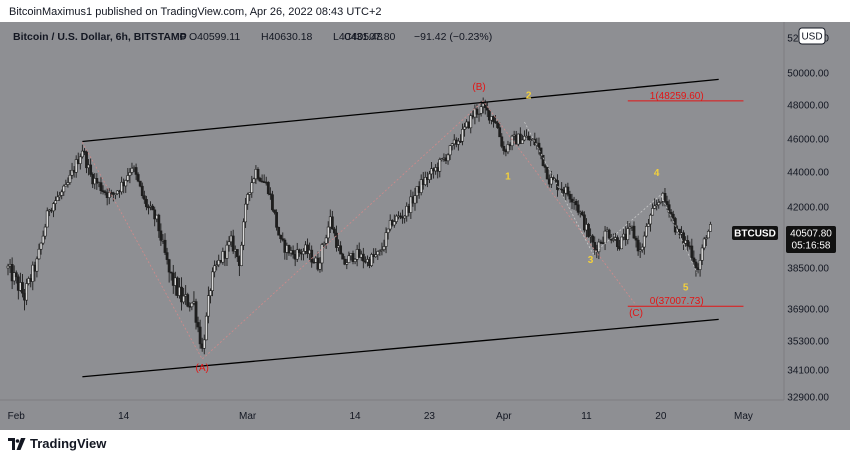  What do you see at coordinates (661, 416) in the screenshot?
I see `time-tick-label: 20` at bounding box center [661, 416].